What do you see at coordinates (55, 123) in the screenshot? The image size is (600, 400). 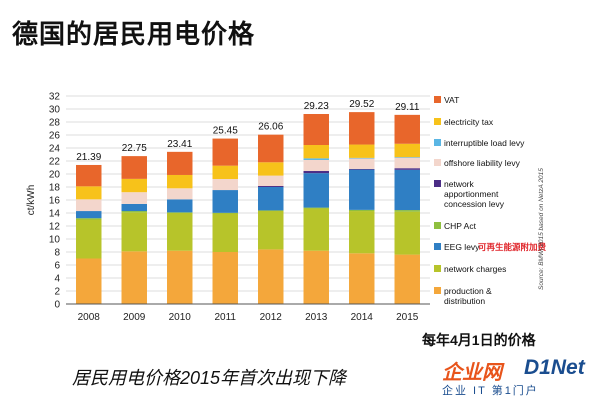 I see `y-tick-label: 28` at bounding box center [55, 123].